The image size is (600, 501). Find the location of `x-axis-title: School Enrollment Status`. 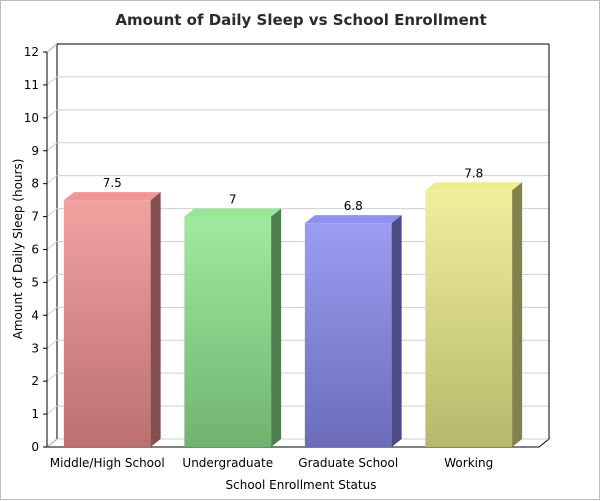

x-axis-title: School Enrollment Status is located at coordinates (301, 485).